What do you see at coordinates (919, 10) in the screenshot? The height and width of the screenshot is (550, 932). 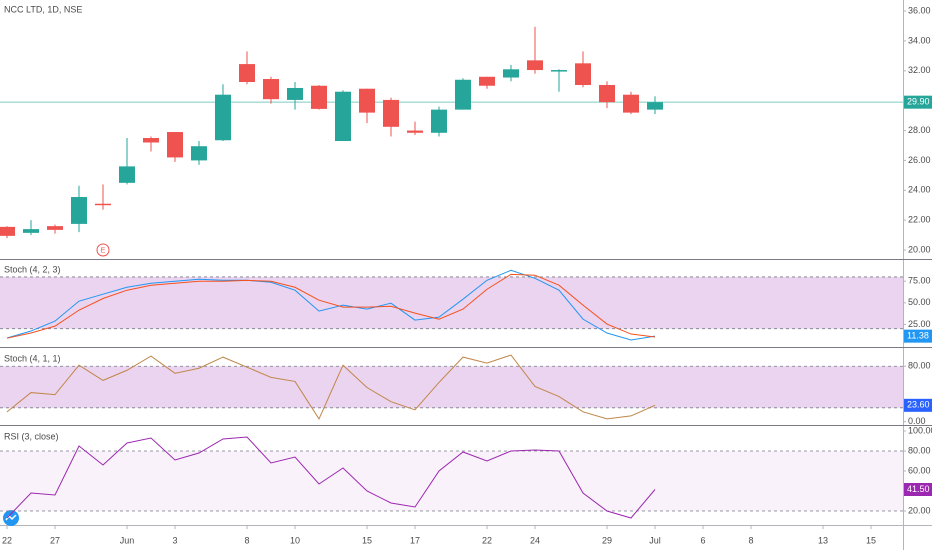 I see `y-tick-label: 36.00` at bounding box center [919, 10].